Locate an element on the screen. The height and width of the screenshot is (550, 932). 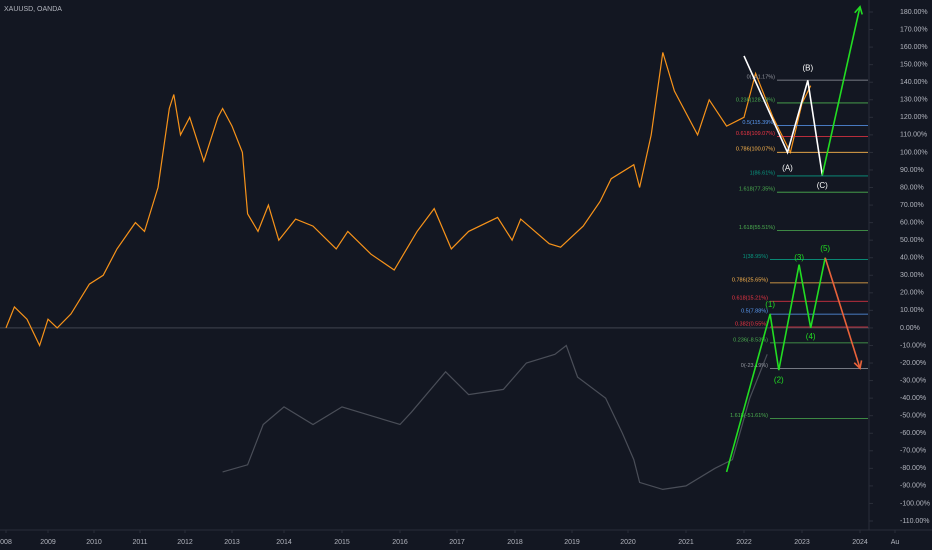
wave-label: (A) is located at coordinates (787, 167).